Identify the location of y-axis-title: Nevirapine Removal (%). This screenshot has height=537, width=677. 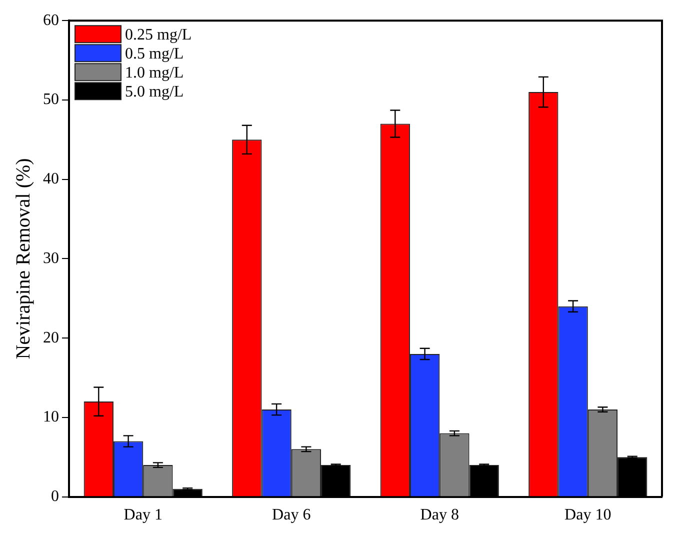
(23, 259).